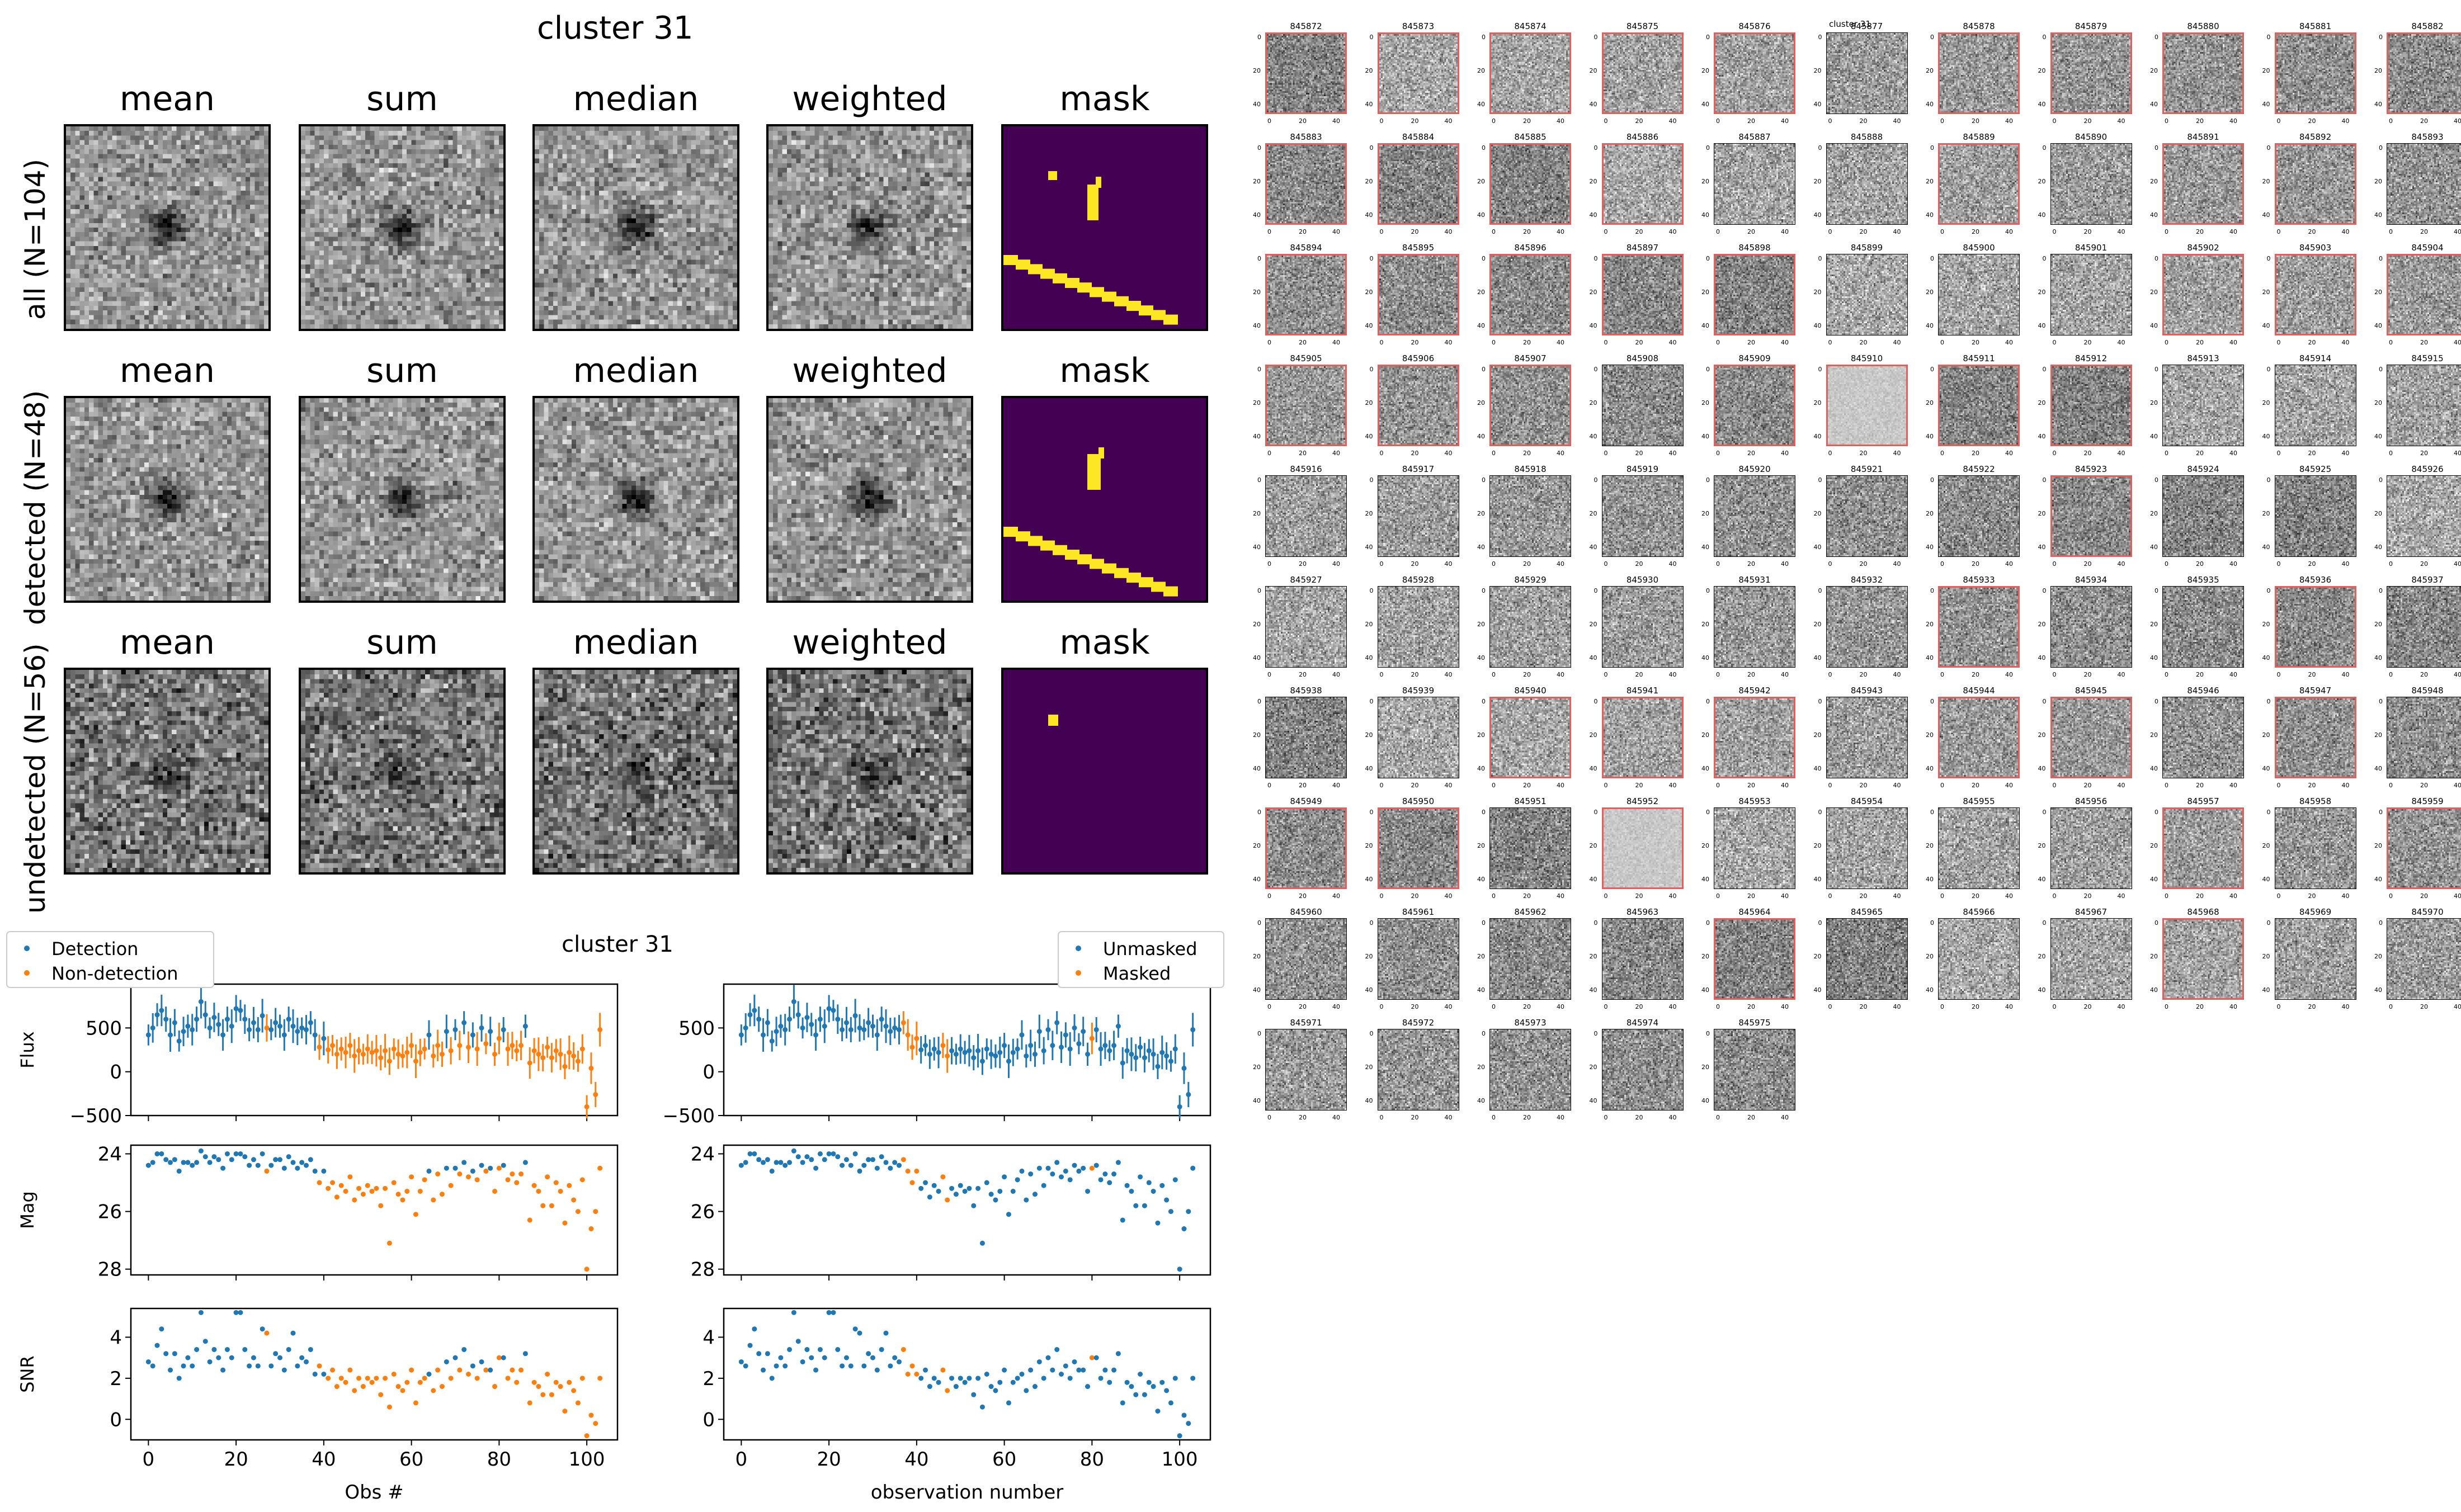  What do you see at coordinates (1705, 325) in the screenshot?
I see `thumbnail-ytick: 40` at bounding box center [1705, 325].